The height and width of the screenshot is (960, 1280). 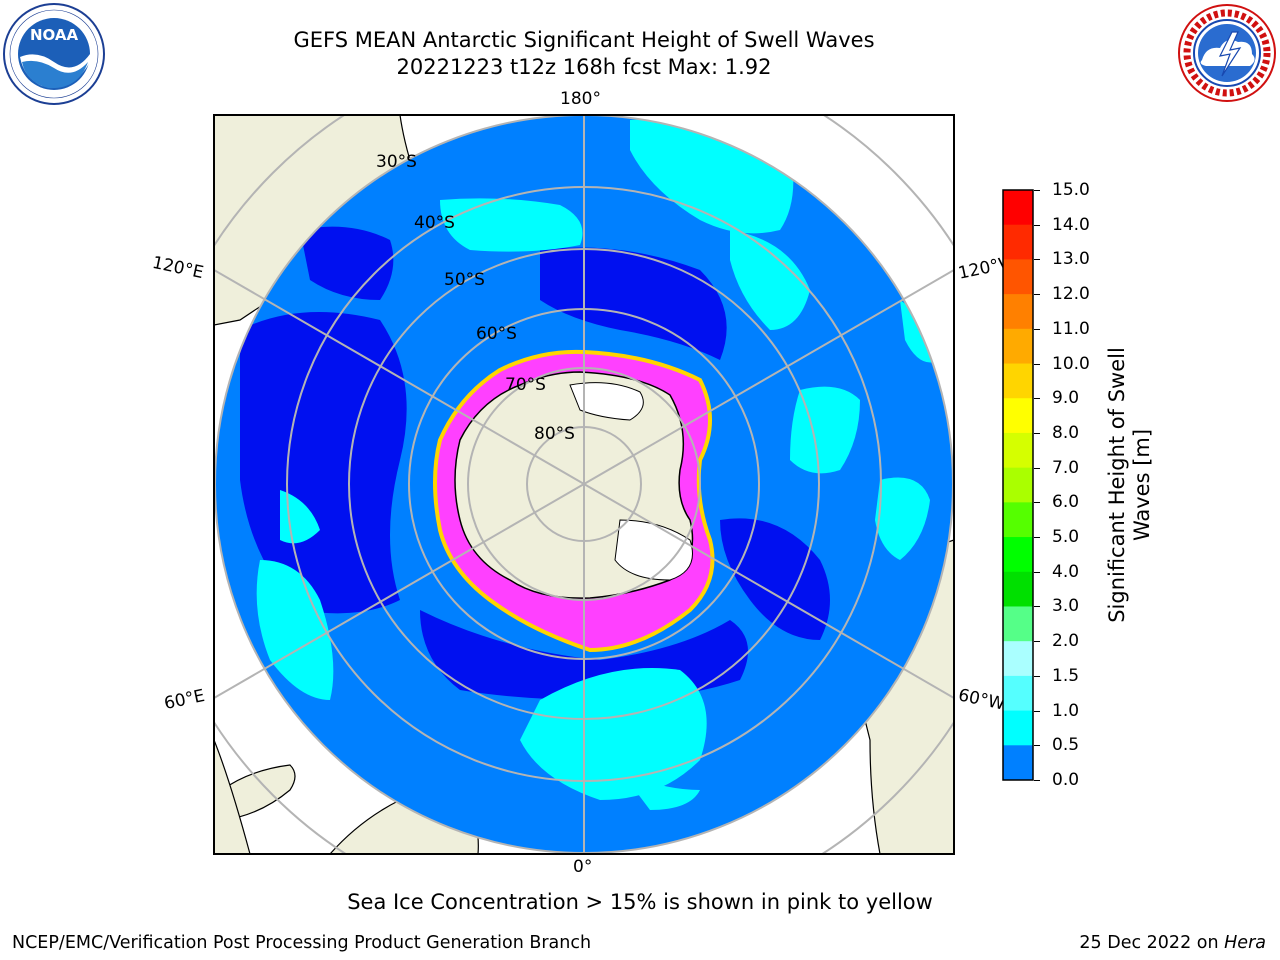 What do you see at coordinates (396, 162) in the screenshot?
I see `lat-label-30s: 30°S` at bounding box center [396, 162].